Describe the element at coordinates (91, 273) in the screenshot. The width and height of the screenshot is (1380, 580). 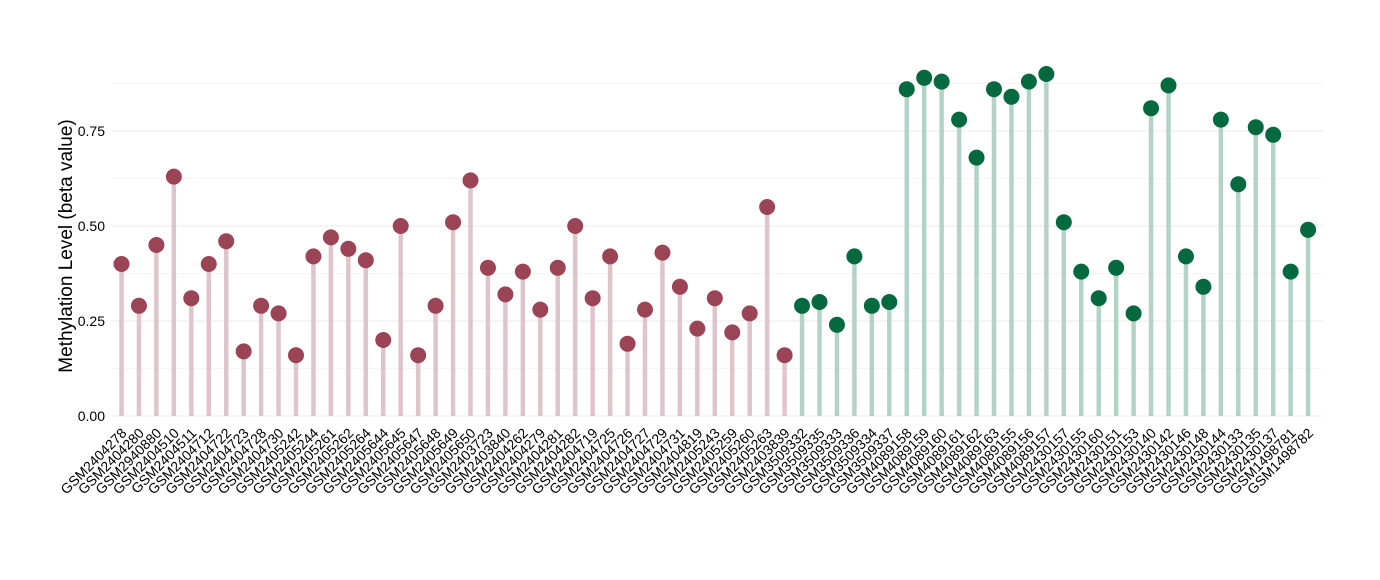
I see `y-axis-ticks: 0.00 0.25 0.50 0.75` at that location.